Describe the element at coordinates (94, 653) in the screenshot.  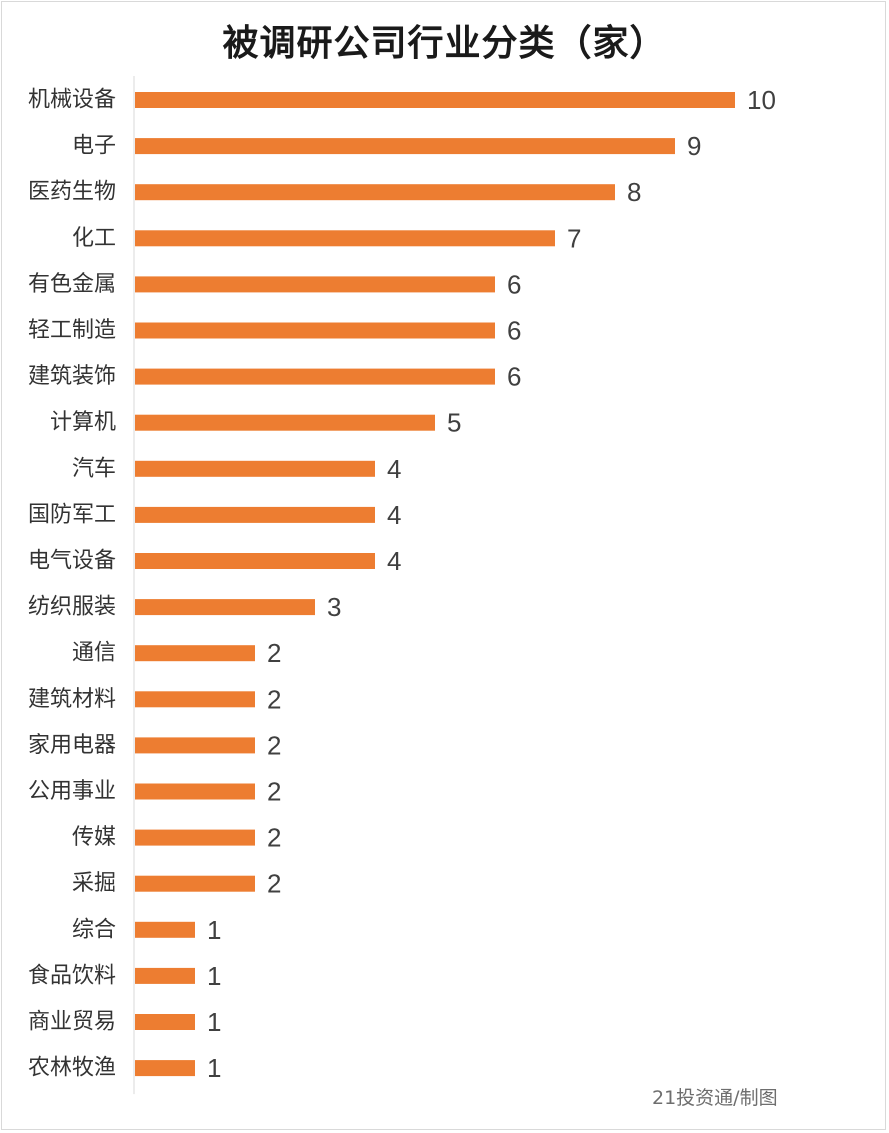
I see `category-label: 通信` at that location.